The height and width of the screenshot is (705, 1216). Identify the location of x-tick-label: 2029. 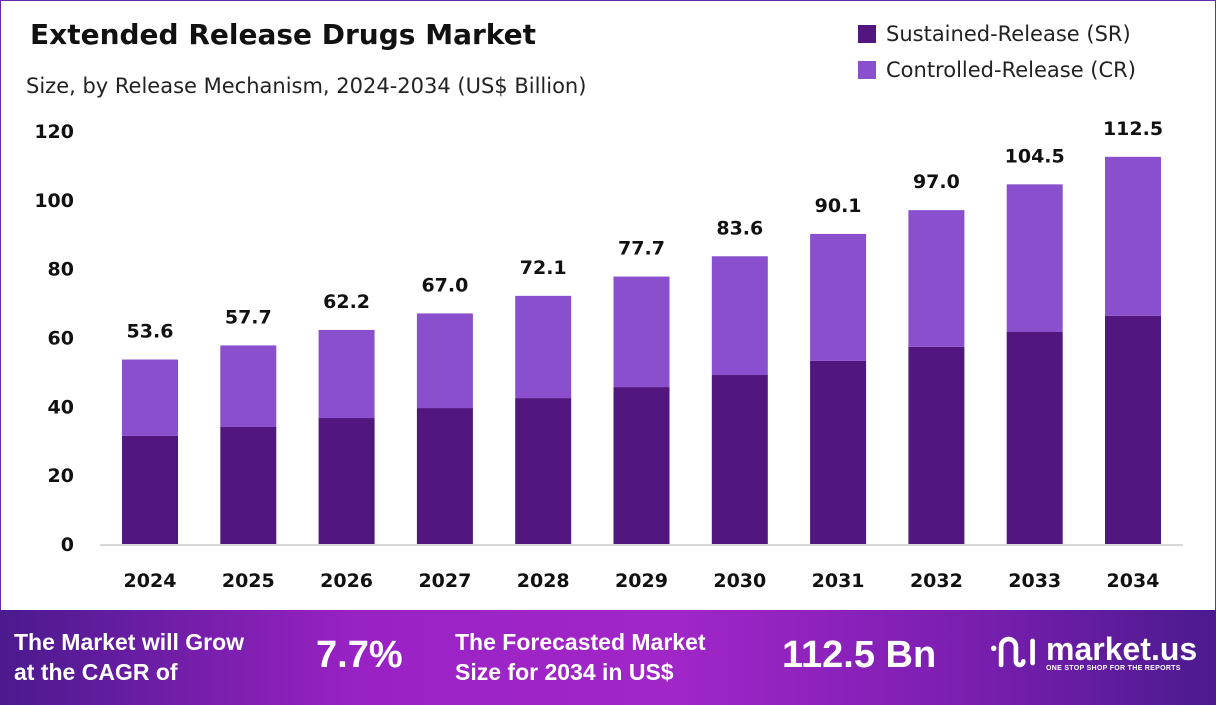
(641, 581).